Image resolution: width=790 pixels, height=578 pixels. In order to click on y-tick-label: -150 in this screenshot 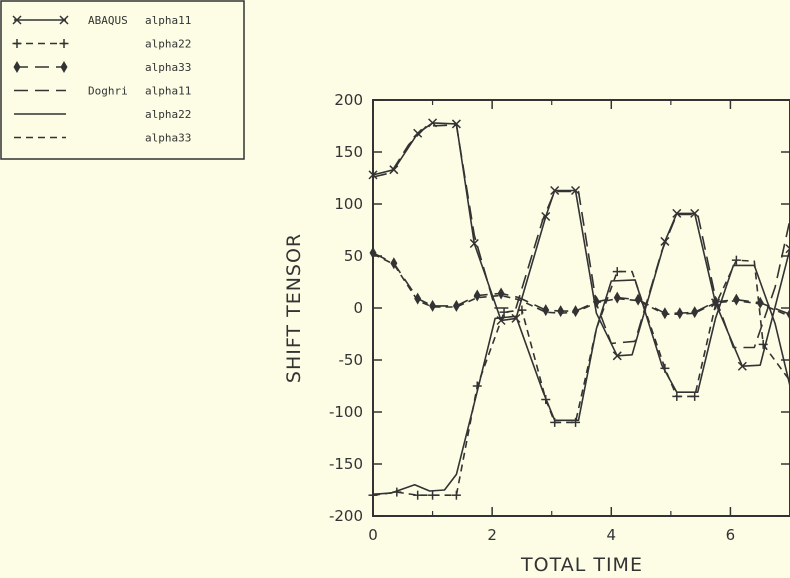, I will do `click(346, 464)`.